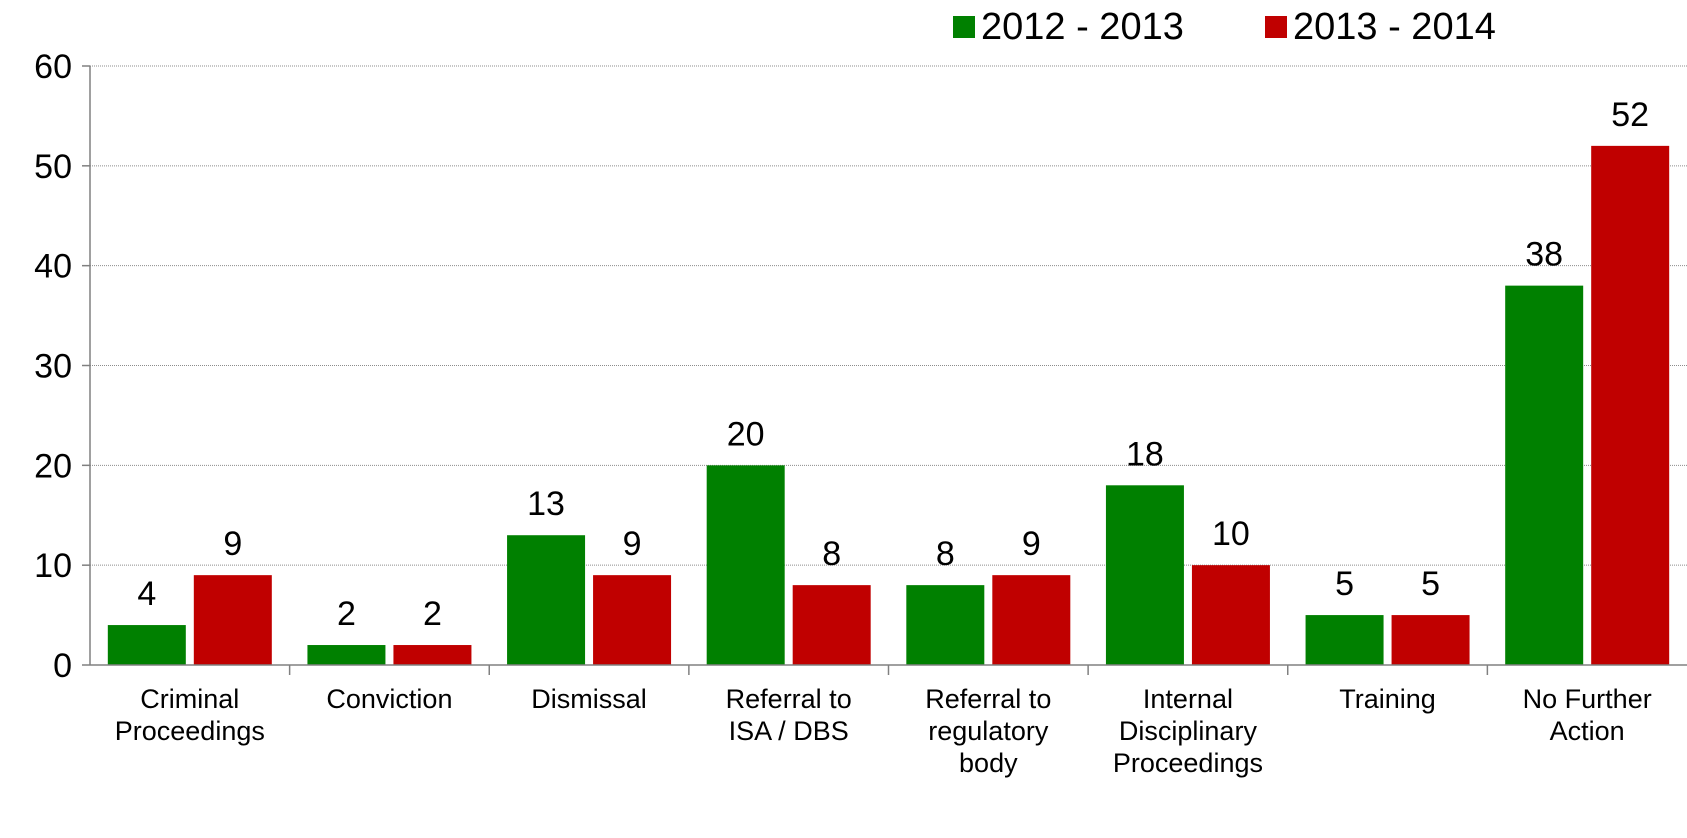 The height and width of the screenshot is (838, 1687). Describe the element at coordinates (589, 699) in the screenshot. I see `category-label: Dismissal` at that location.